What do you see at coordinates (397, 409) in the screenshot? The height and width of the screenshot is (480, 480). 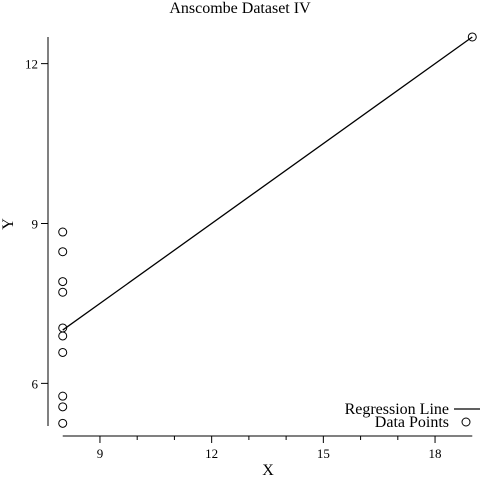 I see `legend-label-regression-line: Regression Line` at bounding box center [397, 409].